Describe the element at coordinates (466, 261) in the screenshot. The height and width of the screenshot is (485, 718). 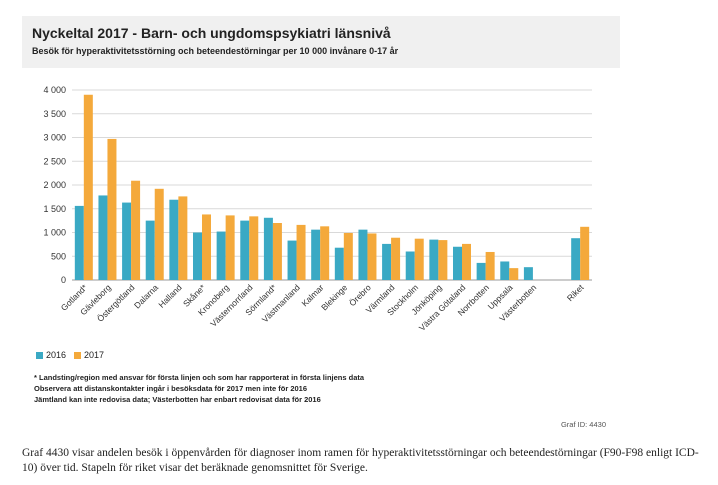
I see `bar-2017-vstragtaland` at that location.